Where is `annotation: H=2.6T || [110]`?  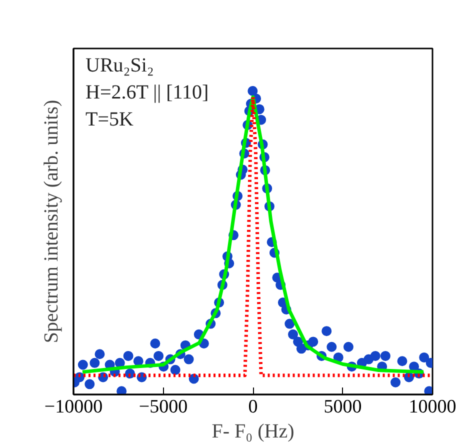
annotation: H=2.6T || [110] is located at coordinates (147, 93).